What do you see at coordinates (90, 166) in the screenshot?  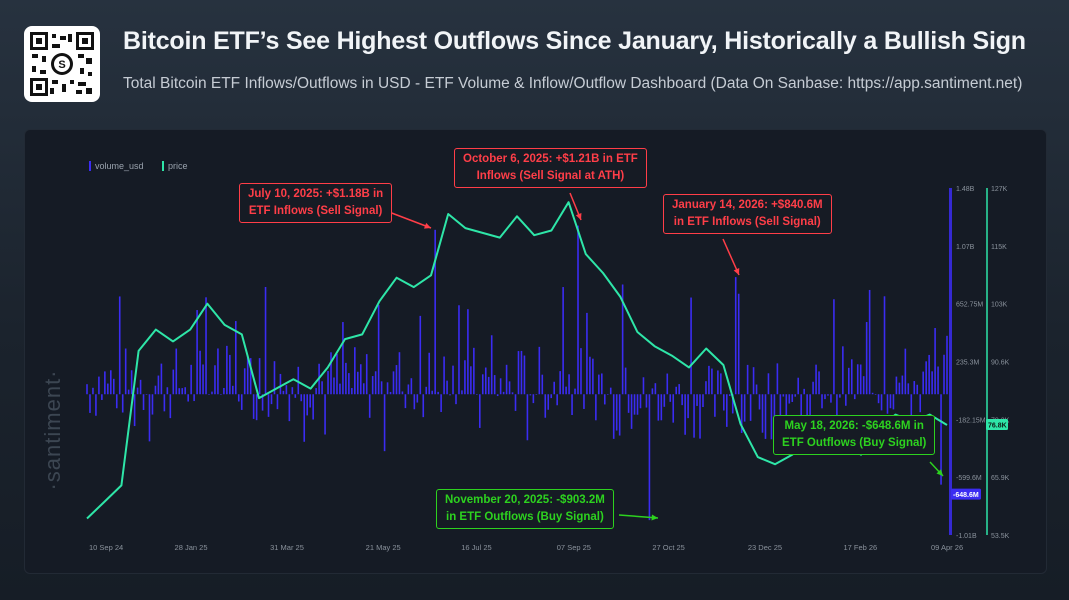 I see `legend-volume-swatch` at bounding box center [90, 166].